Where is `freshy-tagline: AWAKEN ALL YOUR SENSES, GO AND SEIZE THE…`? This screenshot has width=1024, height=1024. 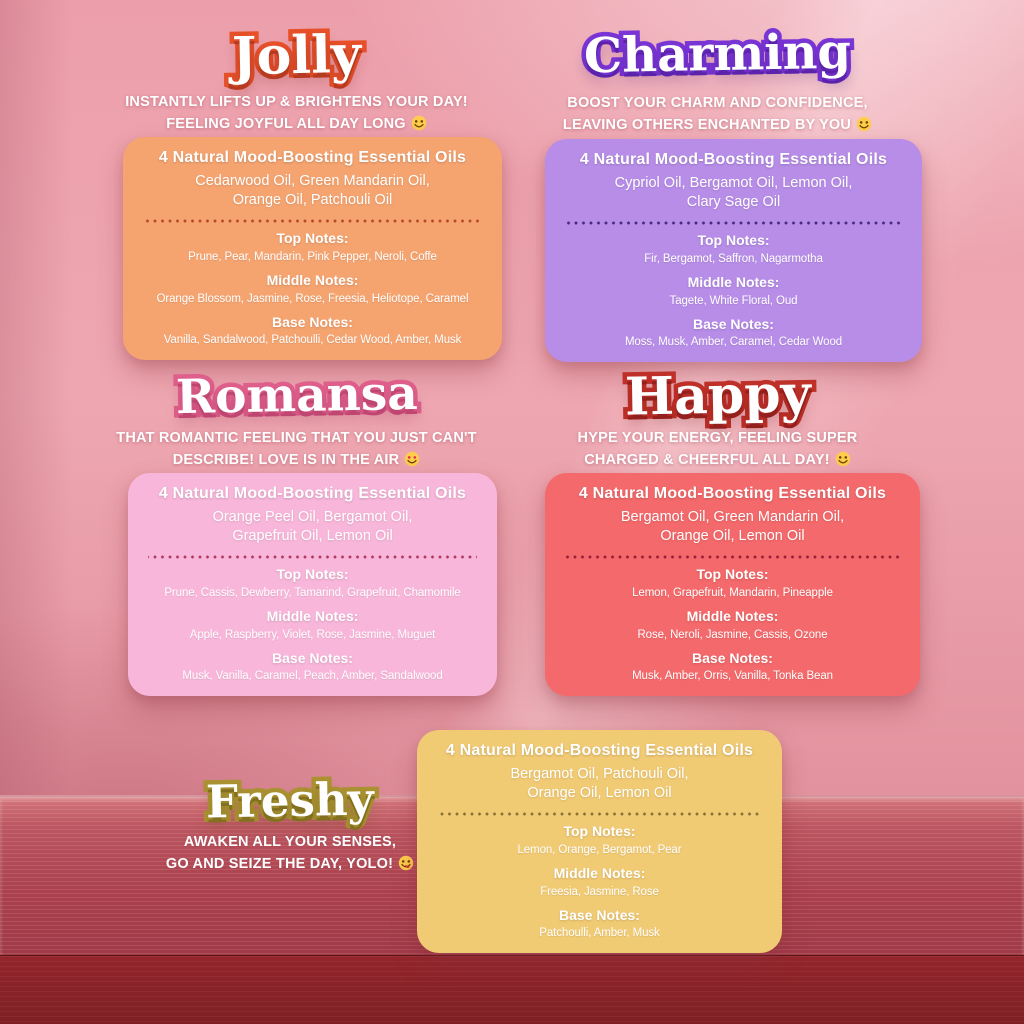 freshy-tagline: AWAKEN ALL YOUR SENSES, GO AND SEIZE THE… is located at coordinates (290, 854).